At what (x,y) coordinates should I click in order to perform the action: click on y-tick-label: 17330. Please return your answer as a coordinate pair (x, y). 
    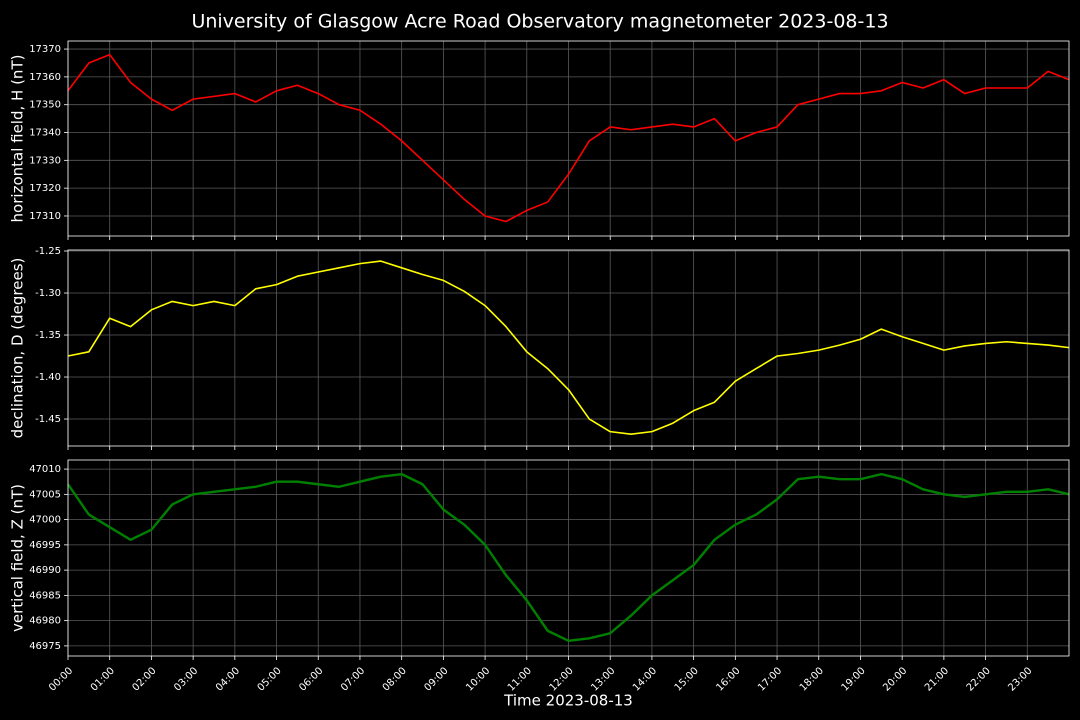
    Looking at the image, I should click on (45, 160).